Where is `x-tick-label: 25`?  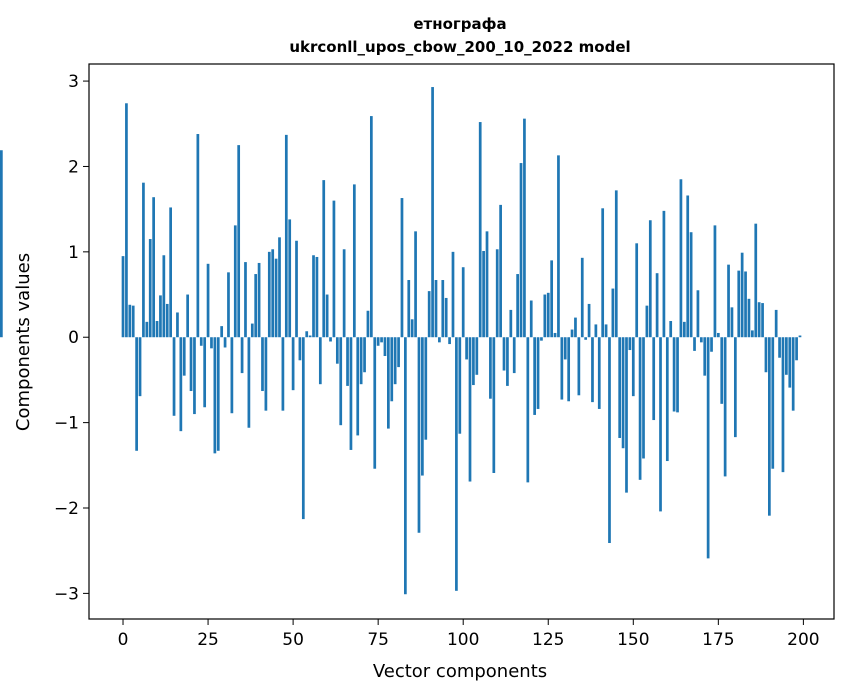
x-tick-label: 25 is located at coordinates (208, 640).